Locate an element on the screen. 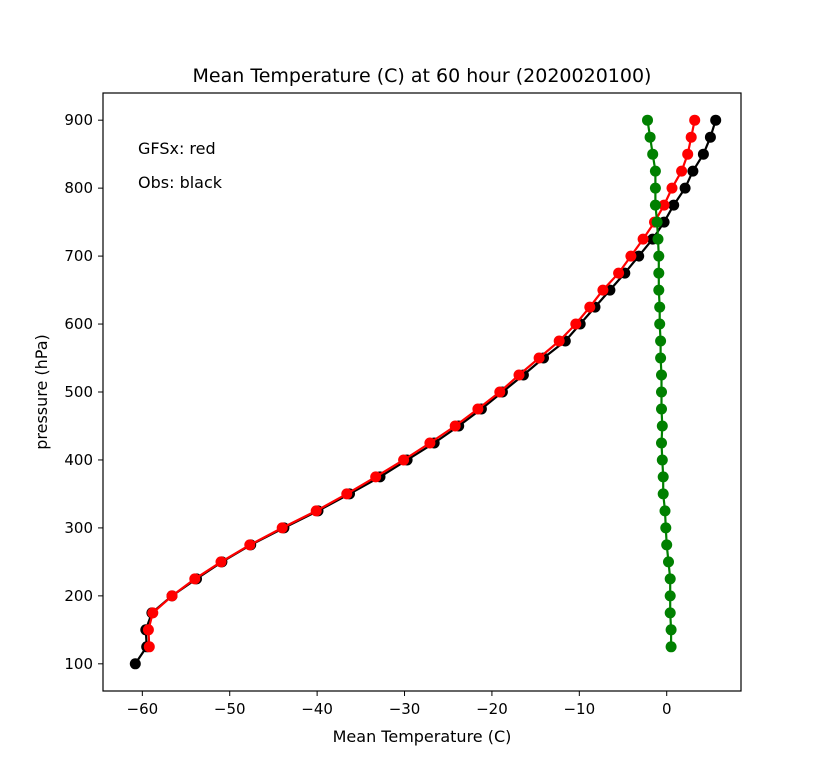 The image size is (823, 780). x-axis: −60 −50 −40 −30 −20 −10 0 is located at coordinates (399, 704).